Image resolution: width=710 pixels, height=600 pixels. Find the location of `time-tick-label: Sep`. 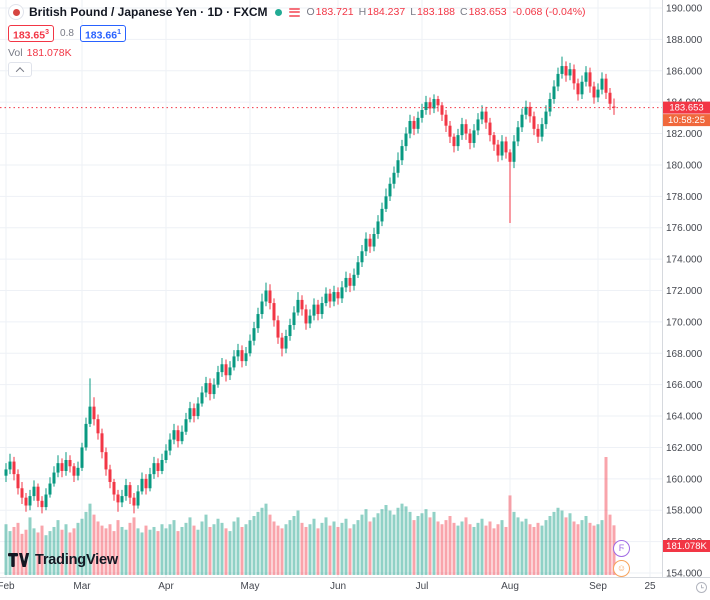

time-tick-label: Sep is located at coordinates (598, 586).